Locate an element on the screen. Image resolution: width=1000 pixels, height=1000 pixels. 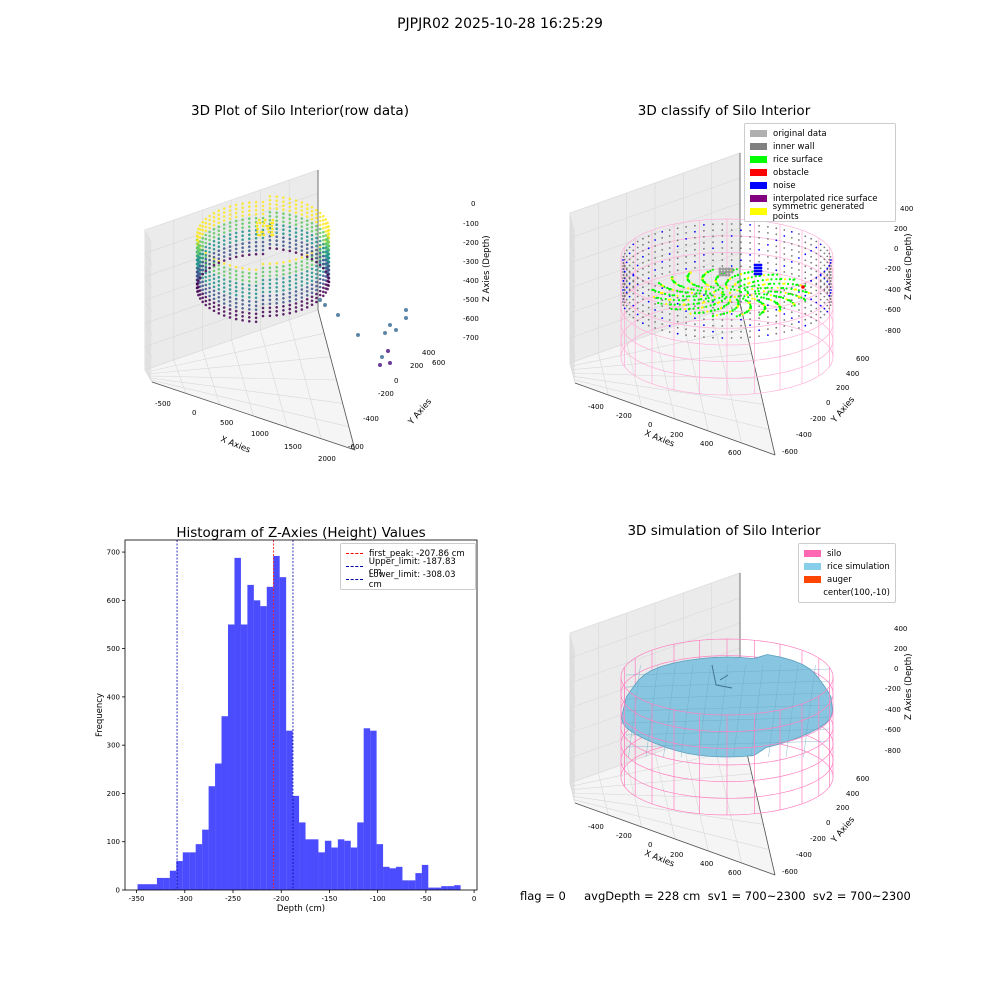
panel4-silo-wireframe-front is located at coordinates (727, 746).